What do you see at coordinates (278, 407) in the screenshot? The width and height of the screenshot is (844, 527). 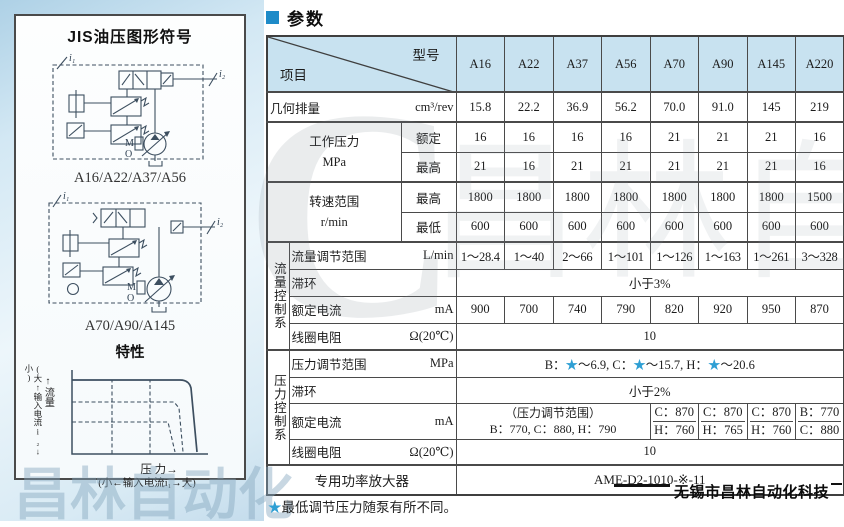 I see `pressure-control-group-label: 压力控制系` at bounding box center [278, 407].